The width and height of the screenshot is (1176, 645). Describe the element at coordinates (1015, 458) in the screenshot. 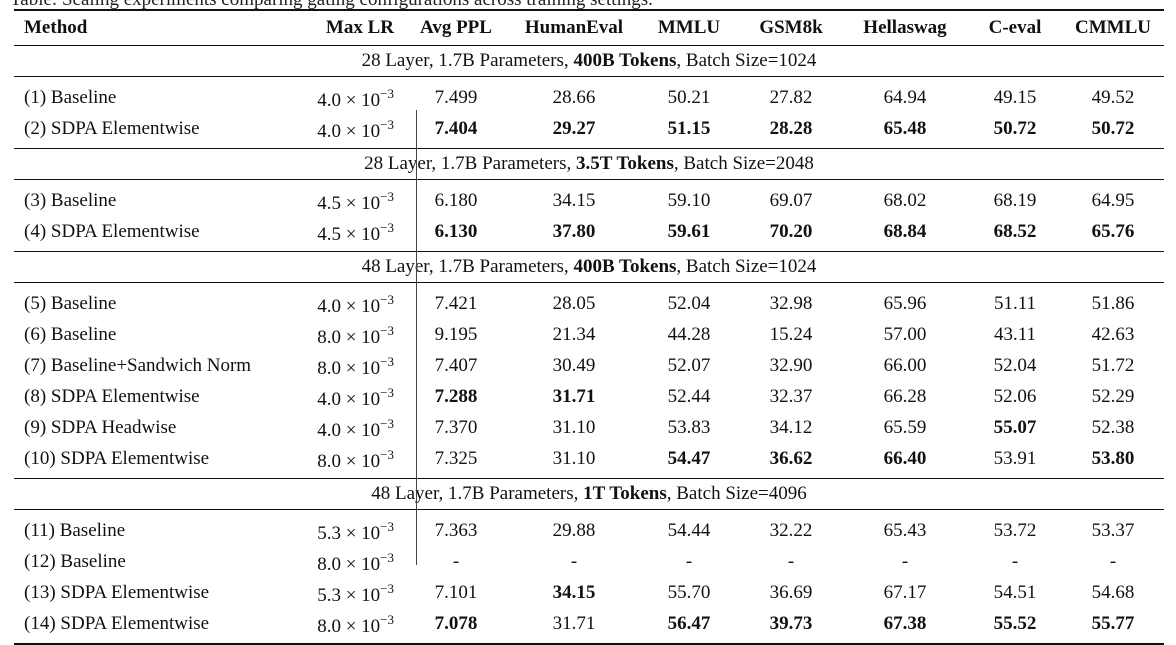

I see `c-eval-cell: 53.91` at that location.